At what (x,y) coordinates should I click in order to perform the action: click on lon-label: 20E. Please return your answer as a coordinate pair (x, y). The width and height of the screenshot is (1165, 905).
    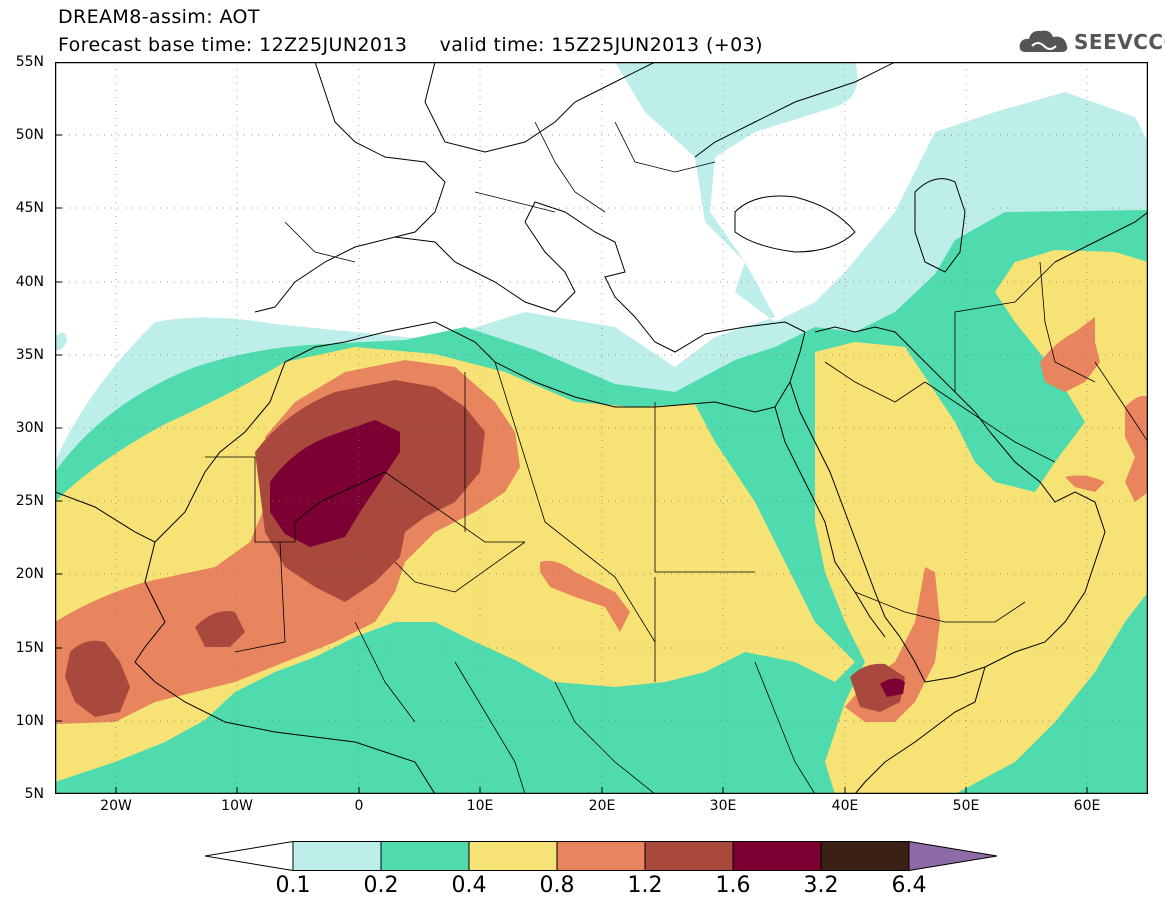
    Looking at the image, I should click on (602, 806).